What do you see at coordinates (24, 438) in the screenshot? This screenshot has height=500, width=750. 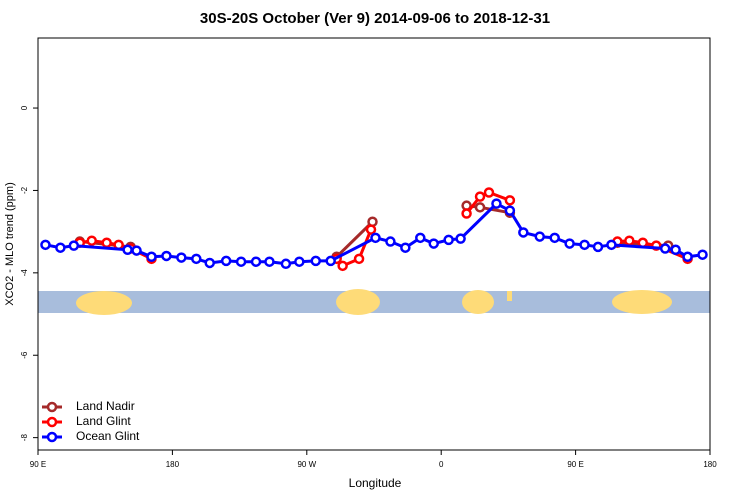 I see `y-tick-label: -8` at bounding box center [24, 438].